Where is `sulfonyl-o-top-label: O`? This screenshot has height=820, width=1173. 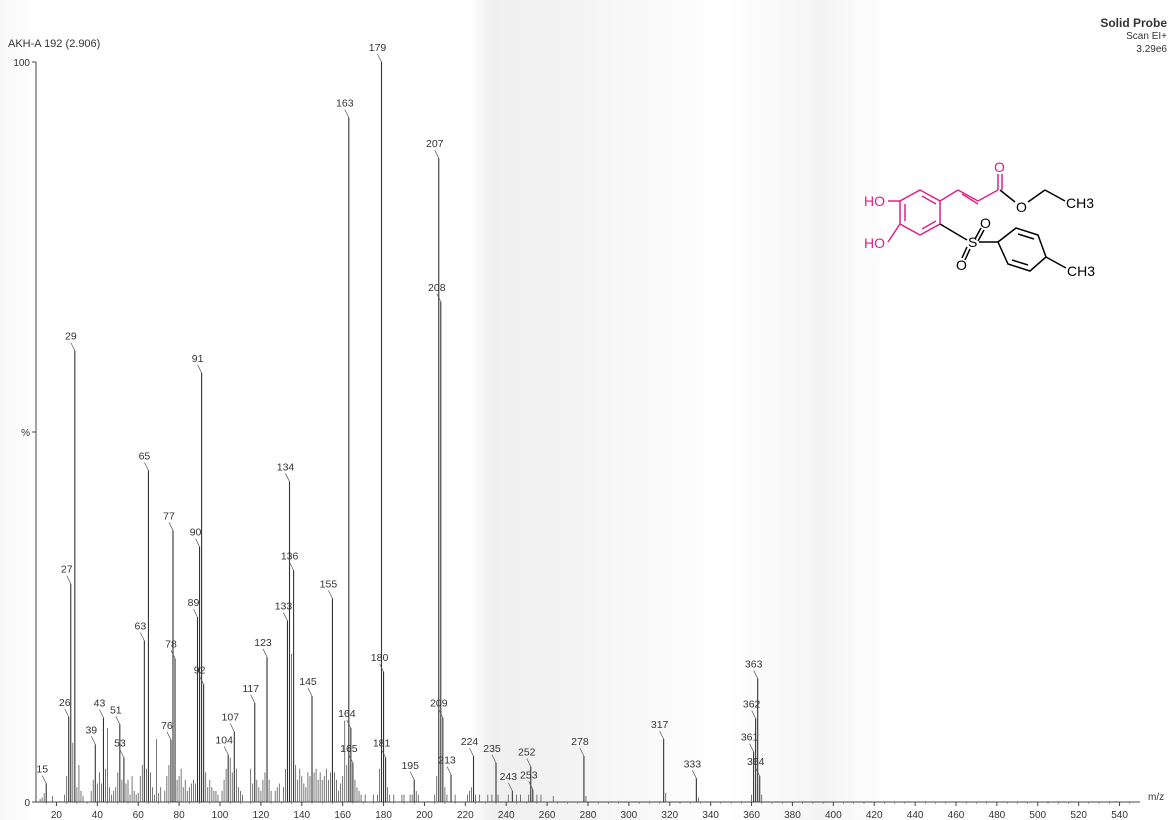
sulfonyl-o-top-label: O is located at coordinates (985, 223).